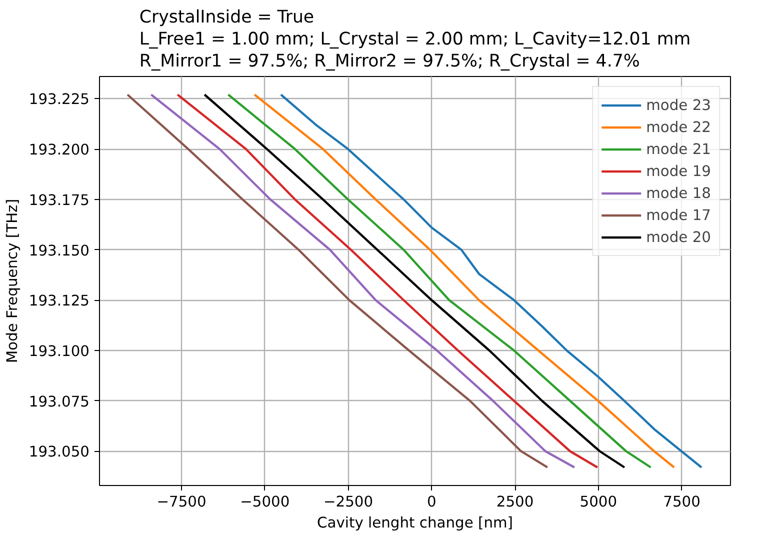 This screenshot has width=770, height=534. I want to click on legend-label: mode 20, so click(678, 237).